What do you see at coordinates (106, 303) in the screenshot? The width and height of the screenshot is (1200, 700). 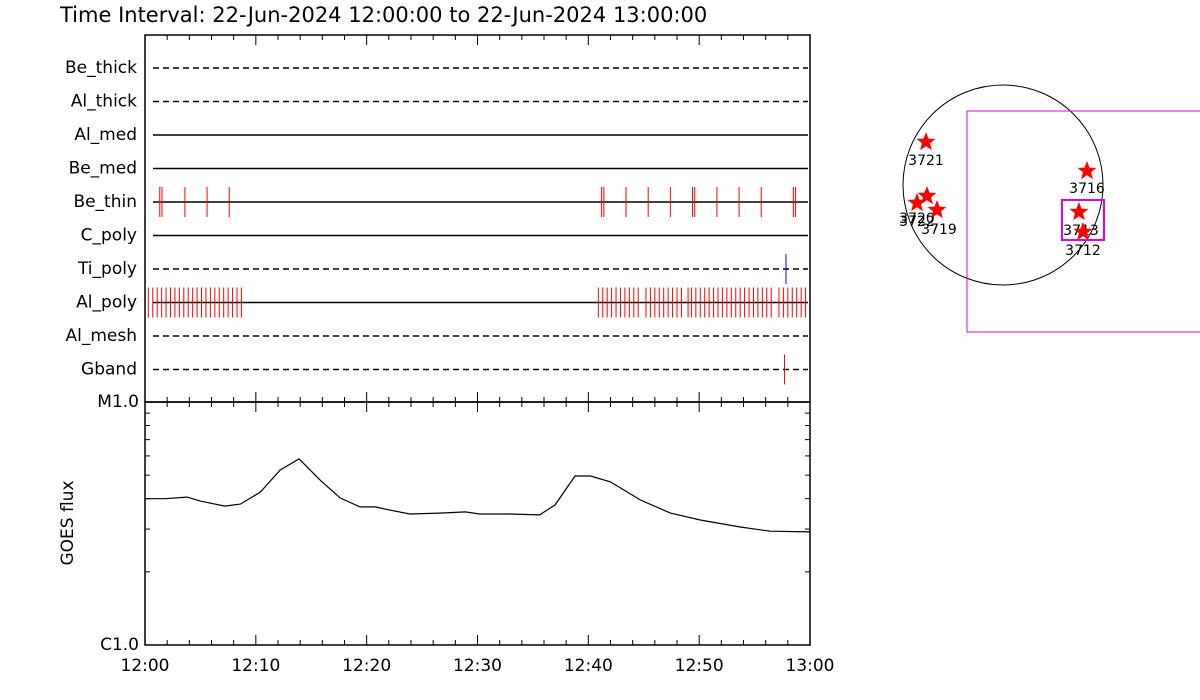 I see `row-label: Al_poly` at bounding box center [106, 303].